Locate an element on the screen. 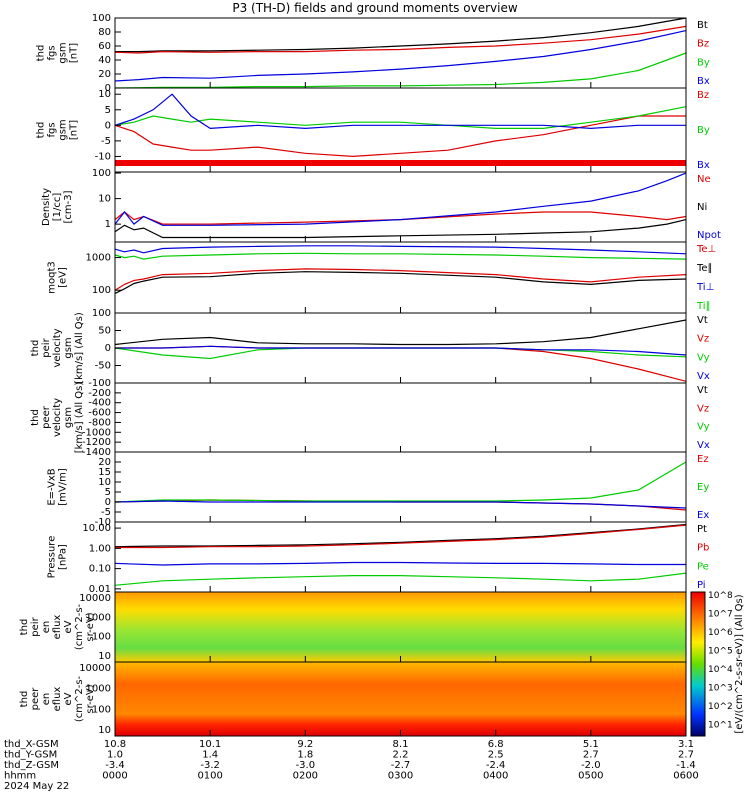 The width and height of the screenshot is (750, 800). x-tick-label: 0600 is located at coordinates (685, 776).